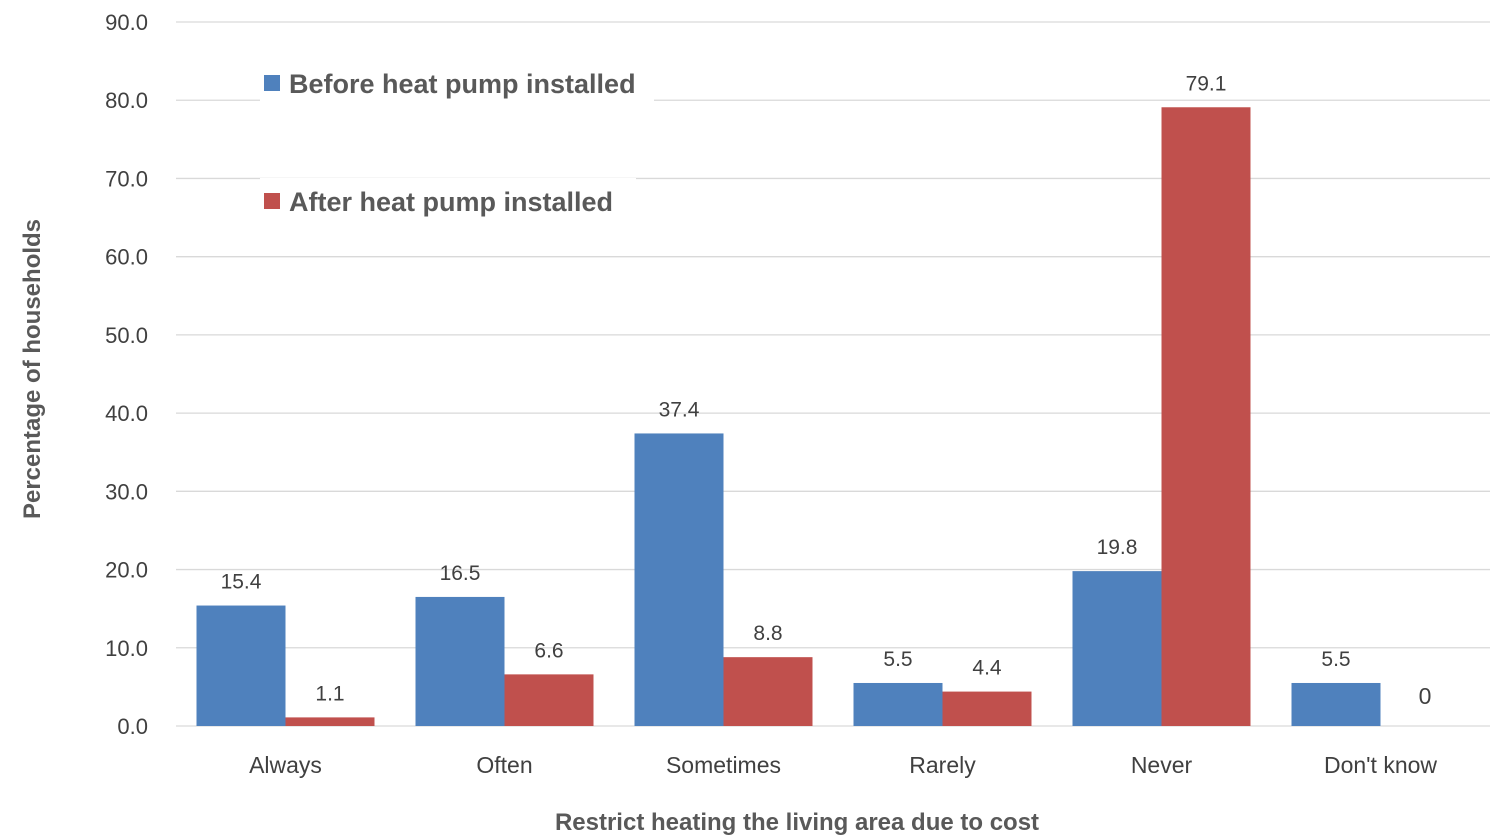 The width and height of the screenshot is (1493, 836). What do you see at coordinates (451, 202) in the screenshot?
I see `legend-label: After heat pump installed` at bounding box center [451, 202].